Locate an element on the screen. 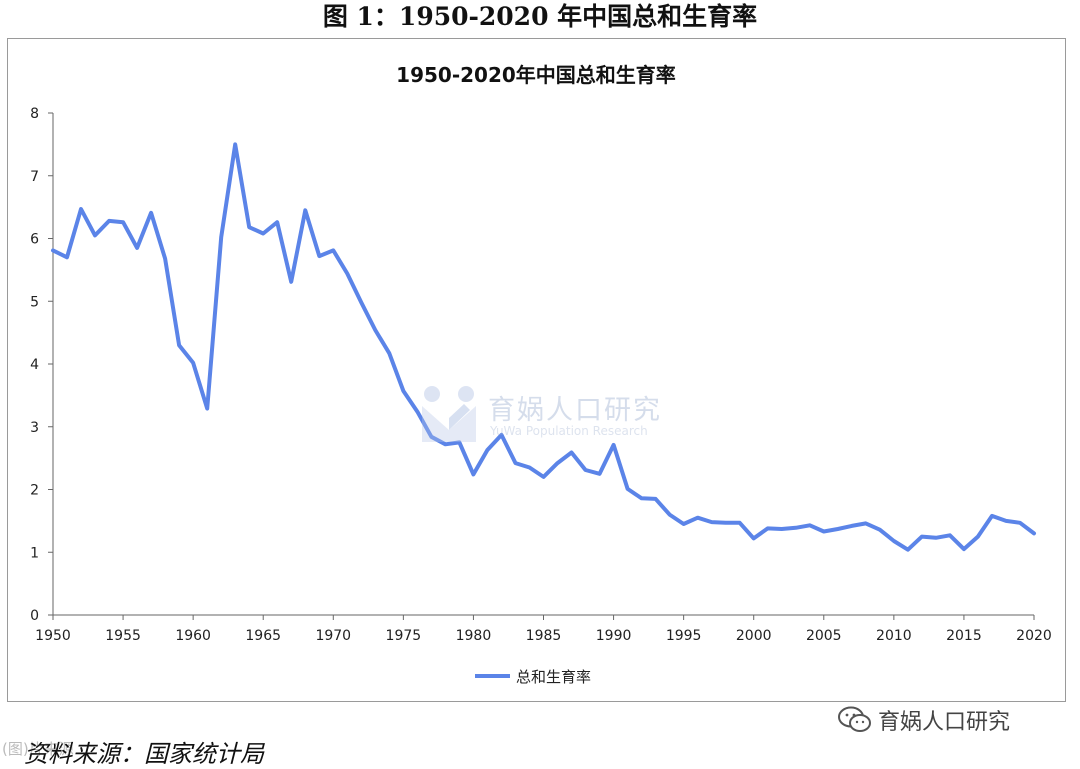 This screenshot has width=1080, height=769. y-tick-label: 1 is located at coordinates (34, 553).